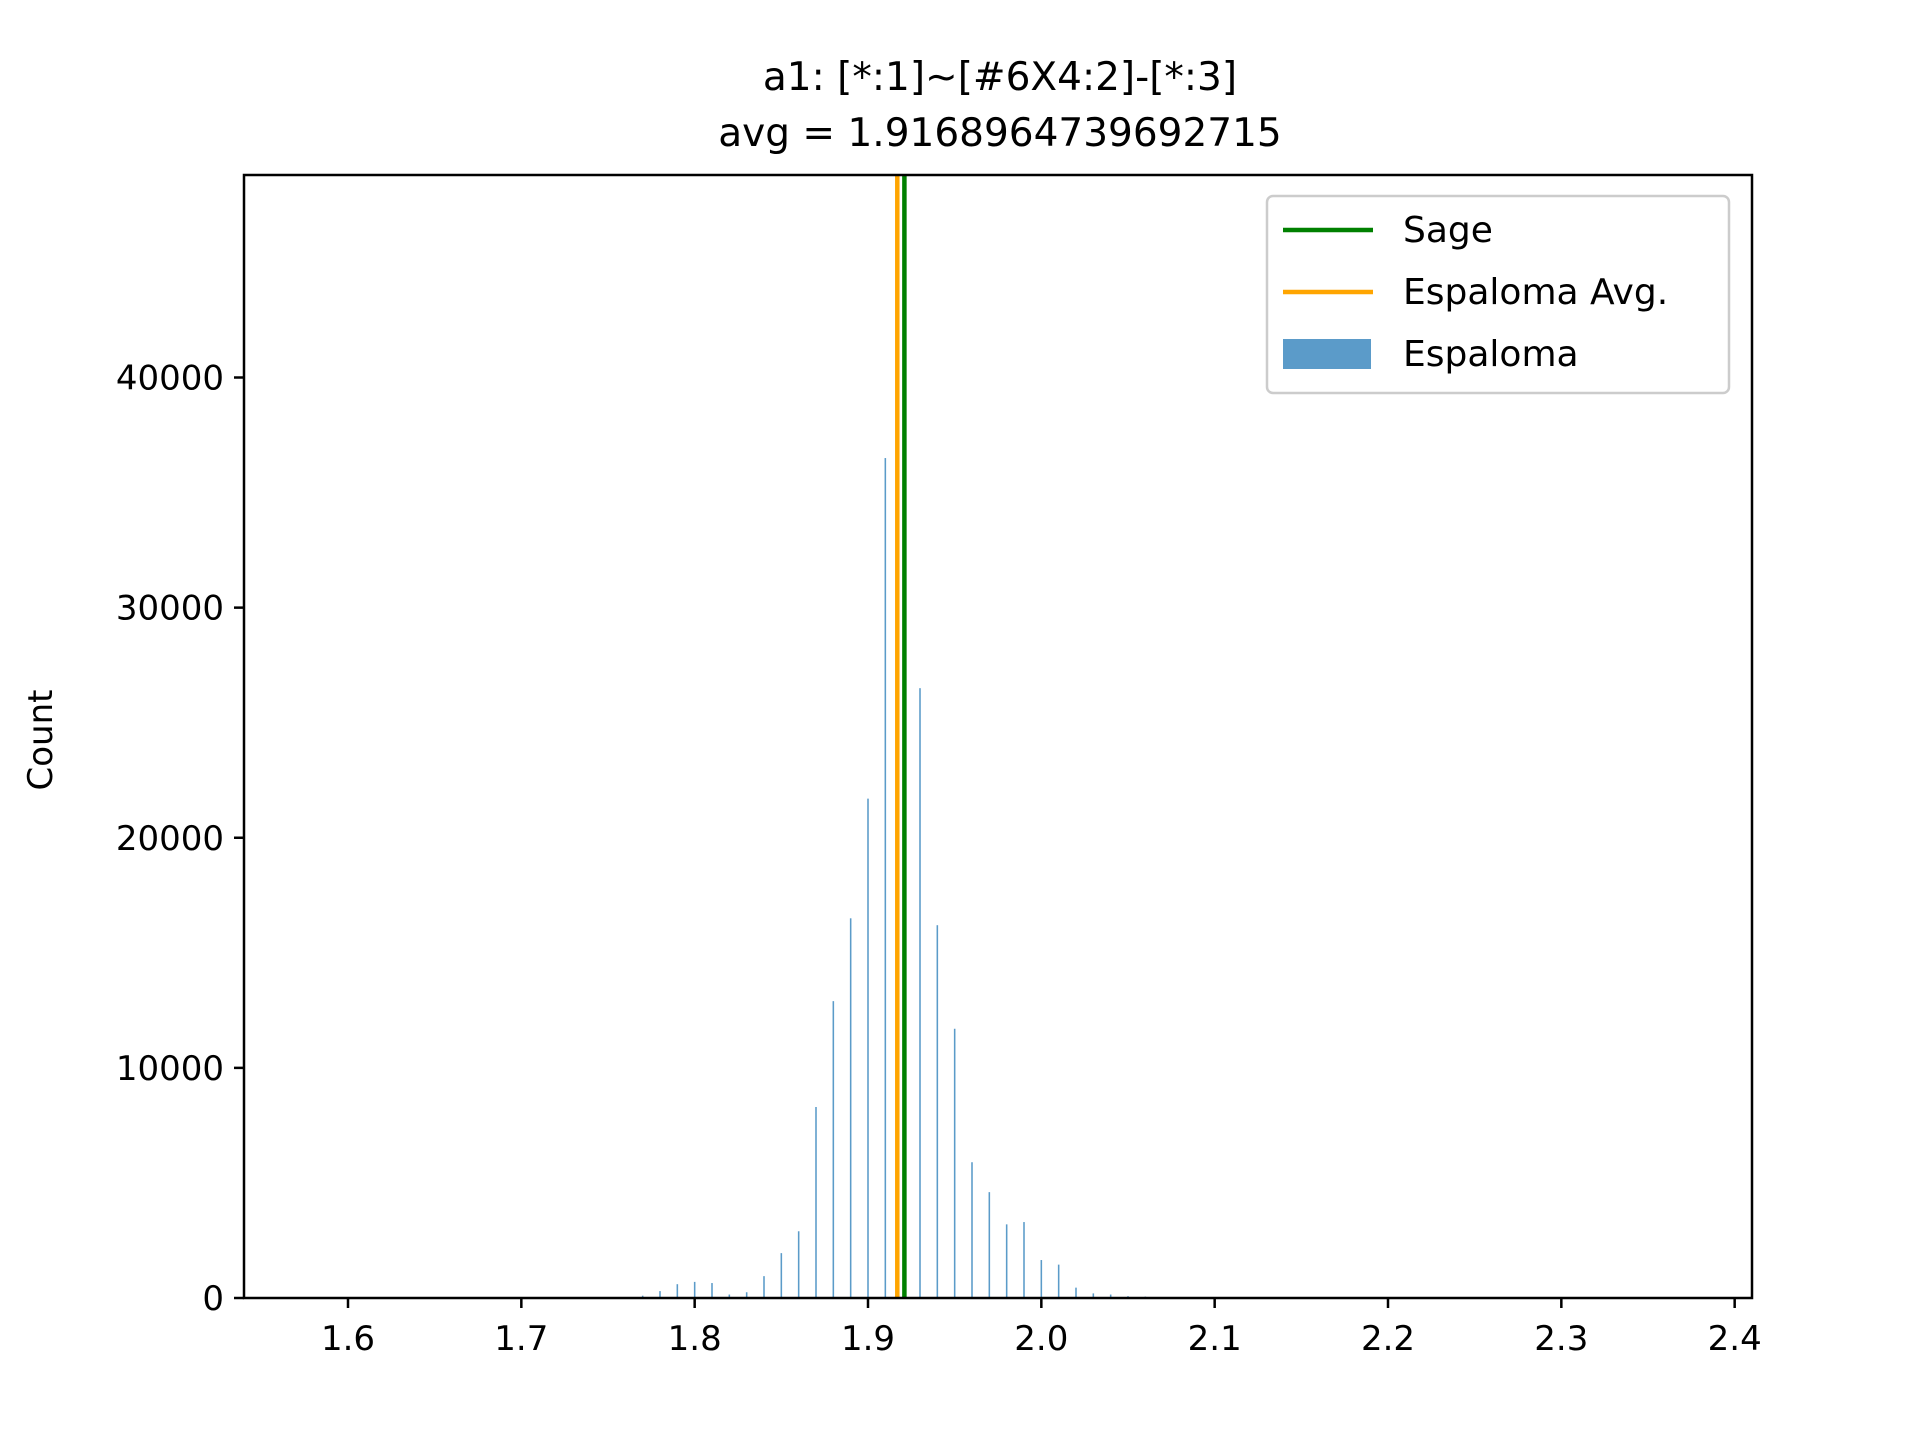 The width and height of the screenshot is (1920, 1444). What do you see at coordinates (1491, 354) in the screenshot?
I see `legend-espaloma-label: Espaloma` at bounding box center [1491, 354].